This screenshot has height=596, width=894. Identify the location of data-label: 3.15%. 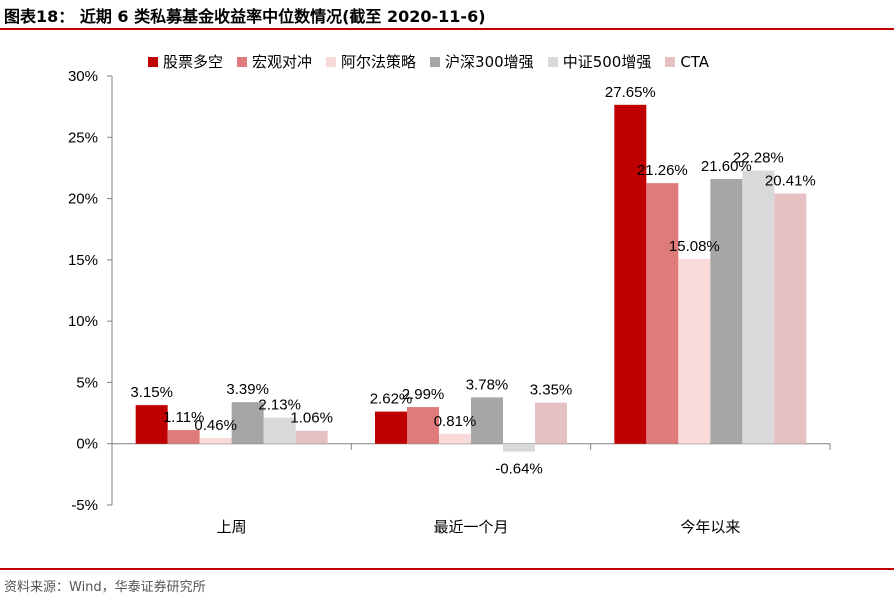
(151, 392).